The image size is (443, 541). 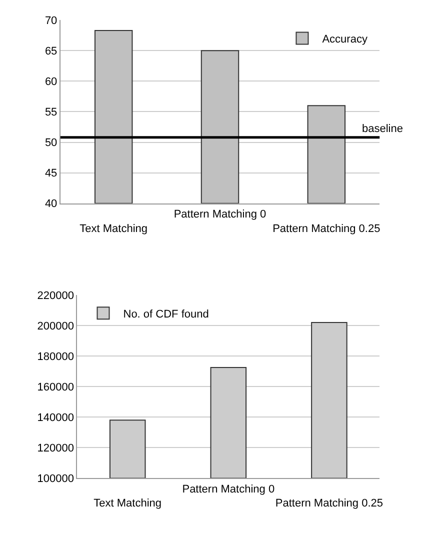 What do you see at coordinates (166, 314) in the screenshot?
I see `legend-label: No. of CDF found` at bounding box center [166, 314].